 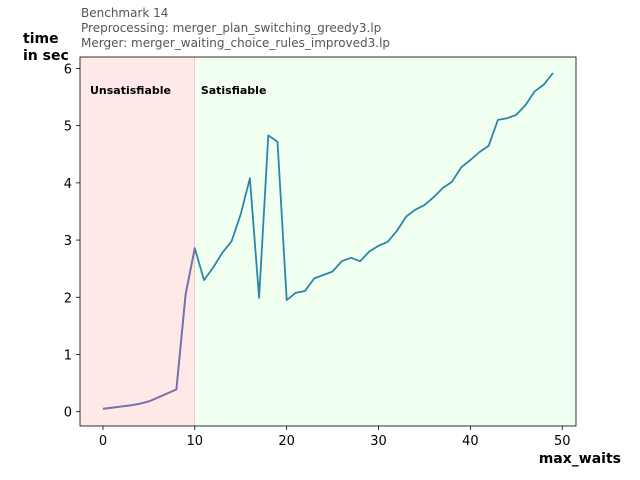 I want to click on region-unsatisfiable, so click(x=137, y=241).